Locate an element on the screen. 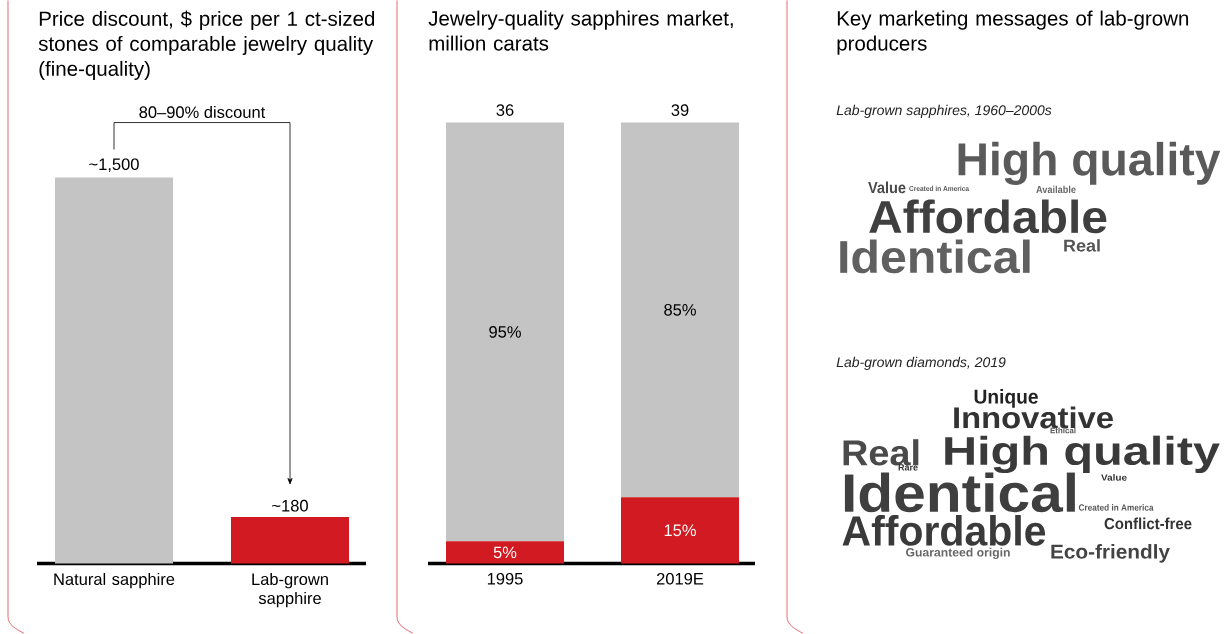 Image resolution: width=1229 pixels, height=634 pixels. text: Created in America is located at coordinates (1116, 507).